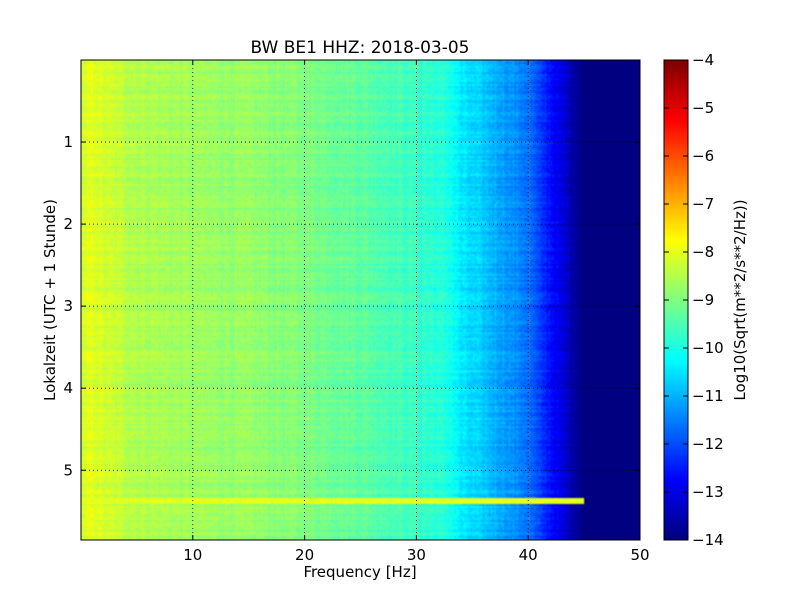 Image resolution: width=800 pixels, height=600 pixels. I want to click on colorbar-tick-label: −5, so click(703, 108).